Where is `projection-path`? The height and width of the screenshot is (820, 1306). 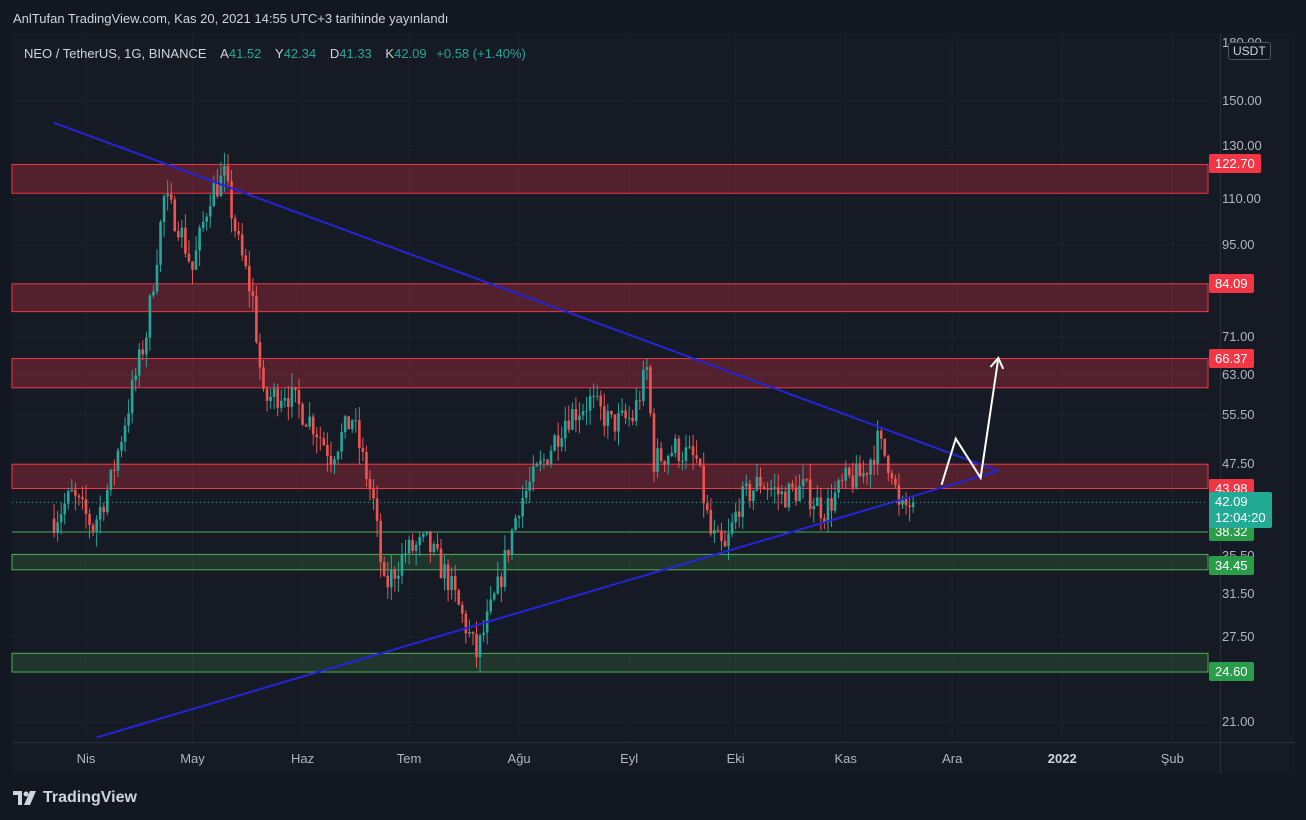
projection-path is located at coordinates (970, 421).